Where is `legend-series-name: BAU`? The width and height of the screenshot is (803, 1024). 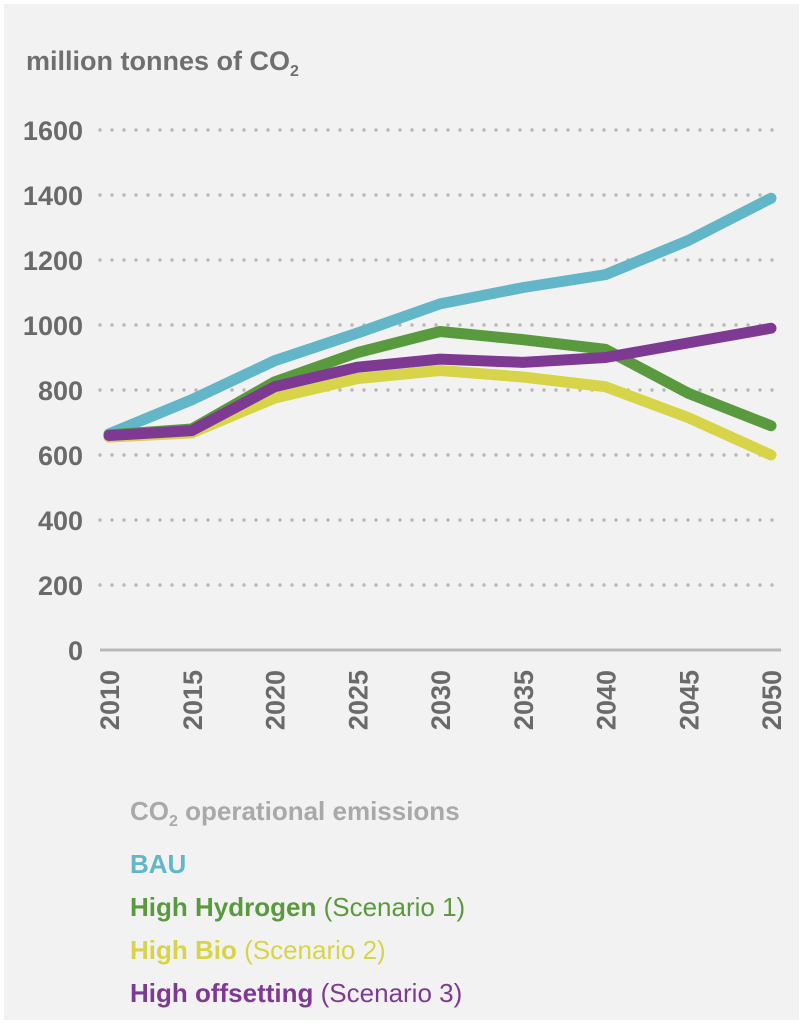 legend-series-name: BAU is located at coordinates (158, 864).